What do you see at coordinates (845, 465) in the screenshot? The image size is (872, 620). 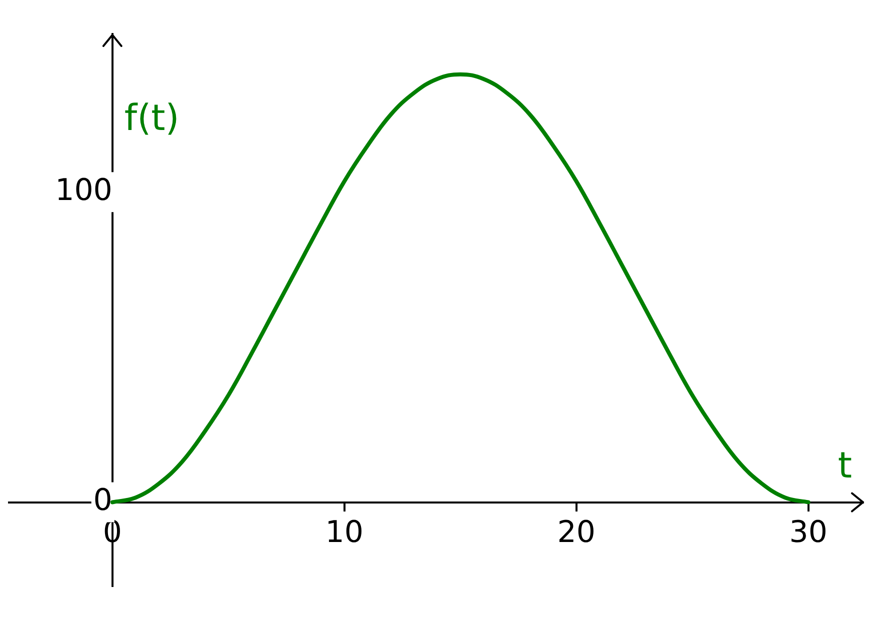 I see `x-axis-title: t` at bounding box center [845, 465].